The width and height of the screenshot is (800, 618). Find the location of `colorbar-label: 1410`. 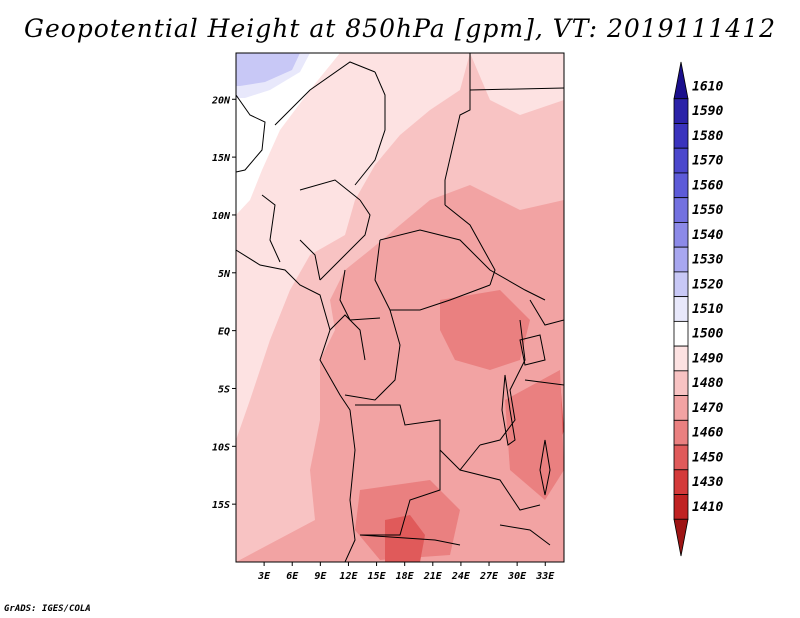

colorbar-label: 1410 is located at coordinates (707, 507).